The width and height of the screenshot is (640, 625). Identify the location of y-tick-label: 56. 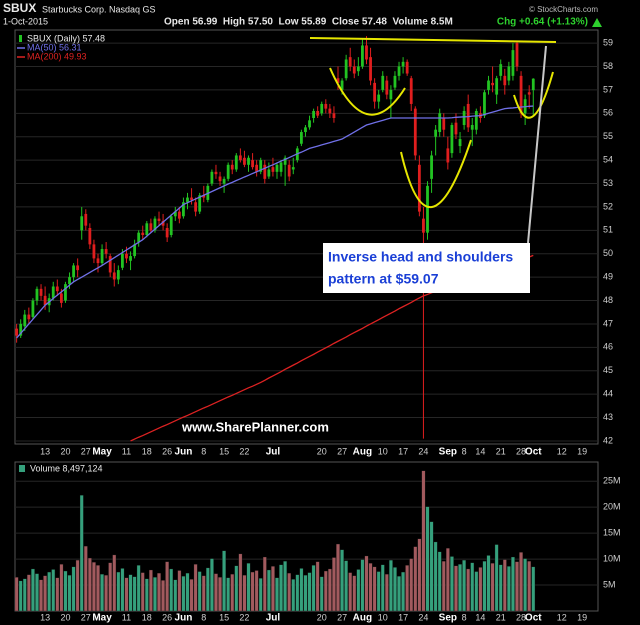
(608, 113).